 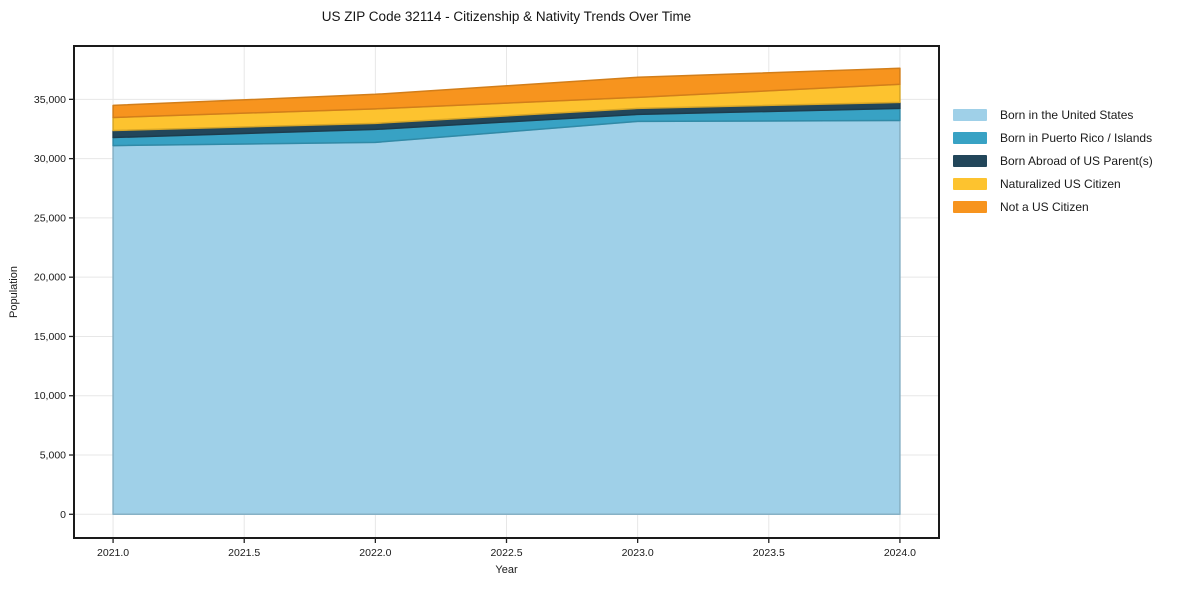 I want to click on y-axis-label: Population, so click(x=14, y=292).